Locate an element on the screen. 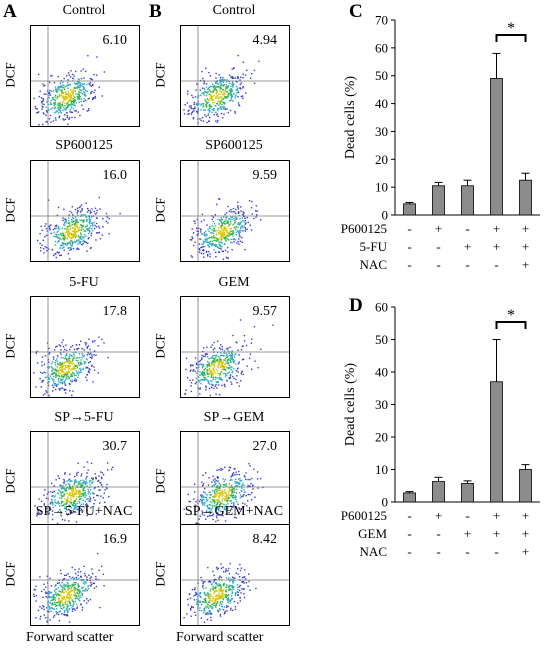  y-tick-label: 0 is located at coordinates (385, 502).